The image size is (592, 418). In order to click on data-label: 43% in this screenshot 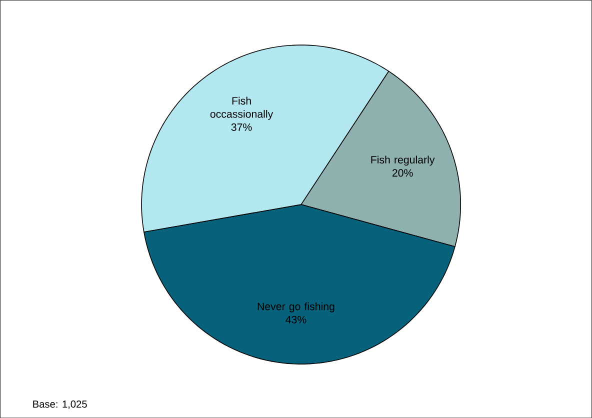, I will do `click(296, 320)`.